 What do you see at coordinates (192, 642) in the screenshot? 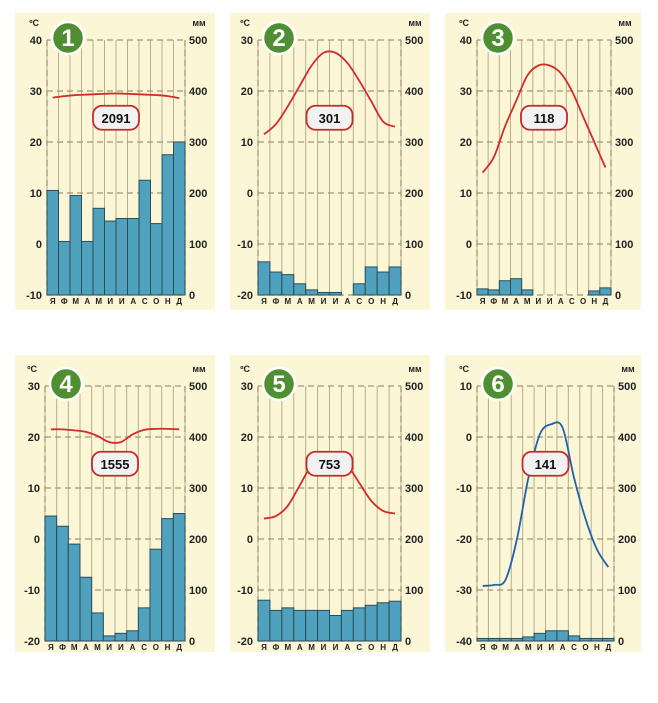
I see `precipitation-tick-label: 0` at bounding box center [192, 642].